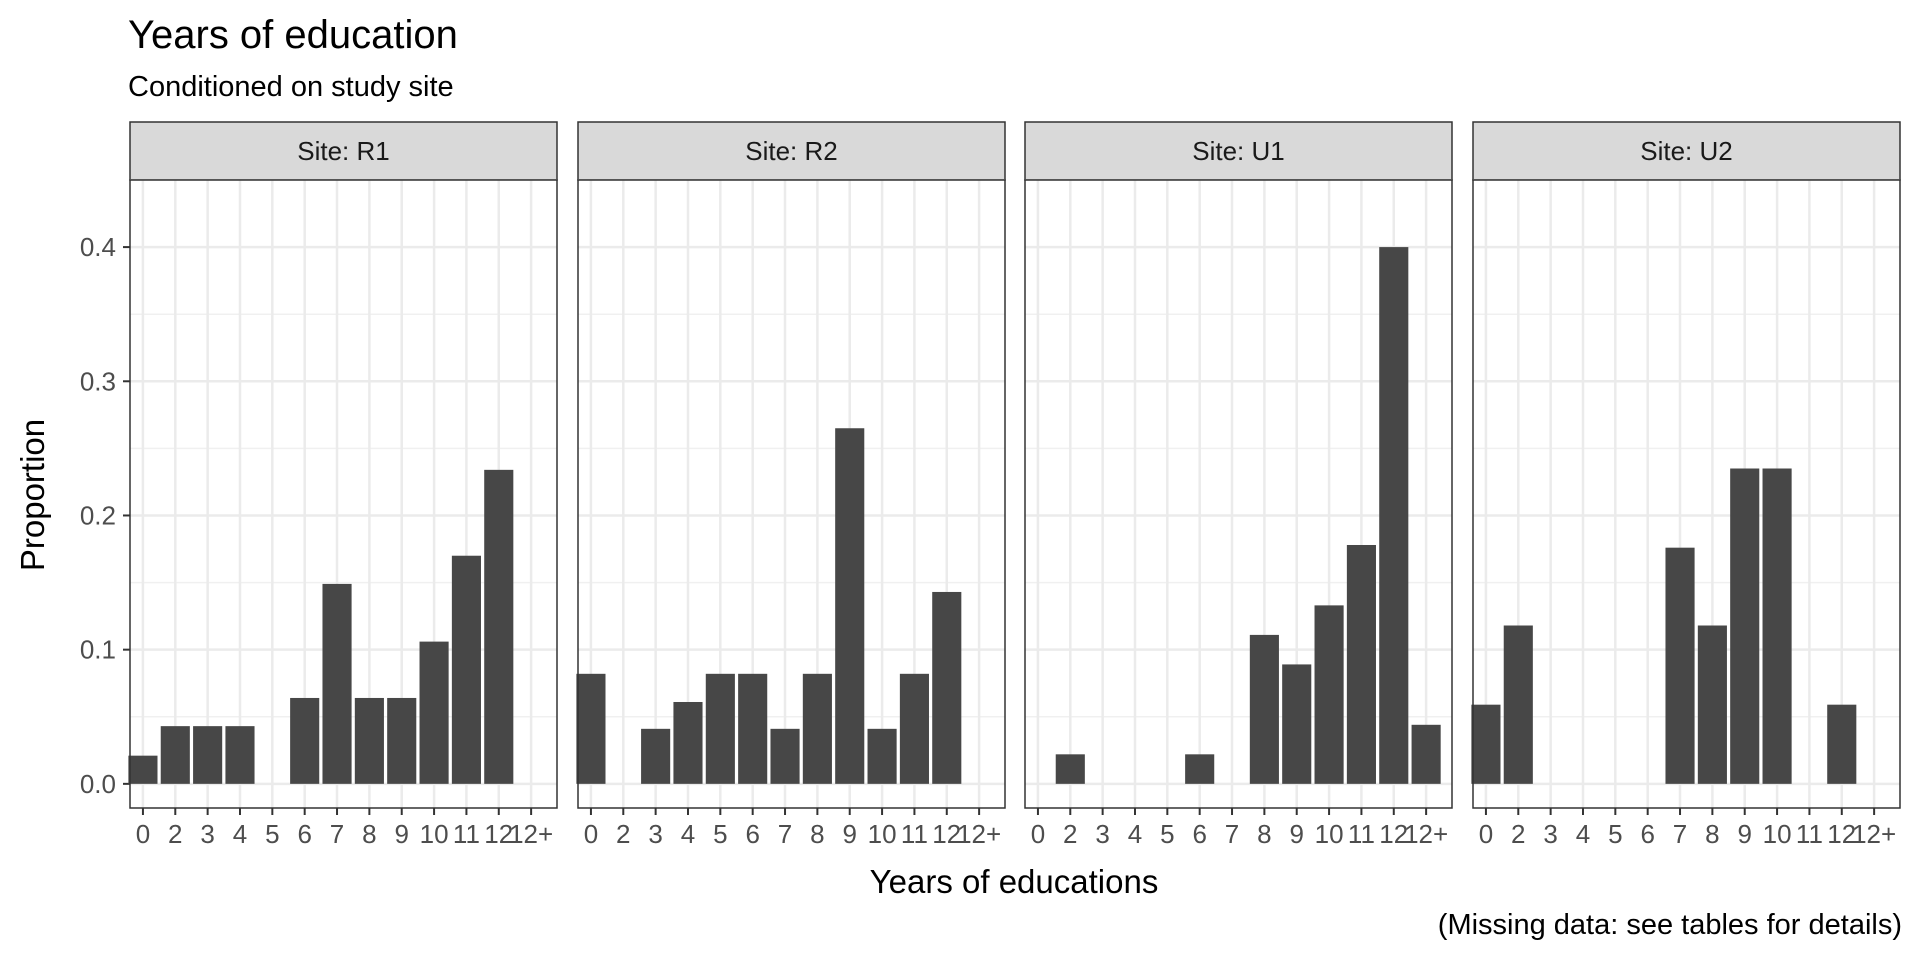  Describe the element at coordinates (291, 87) in the screenshot. I see `chart-subtitle: Conditioned on study site` at that location.